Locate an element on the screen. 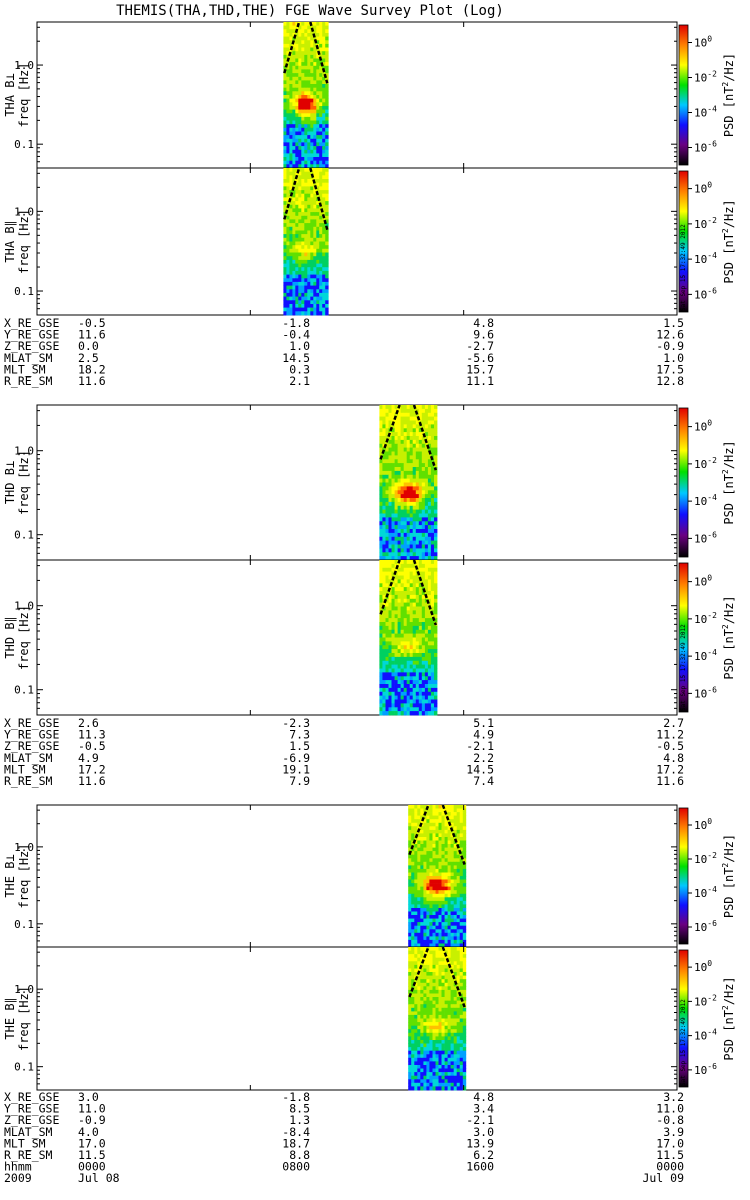 The image size is (750, 1200). time-tick-label: 0000 is located at coordinates (670, 1167).